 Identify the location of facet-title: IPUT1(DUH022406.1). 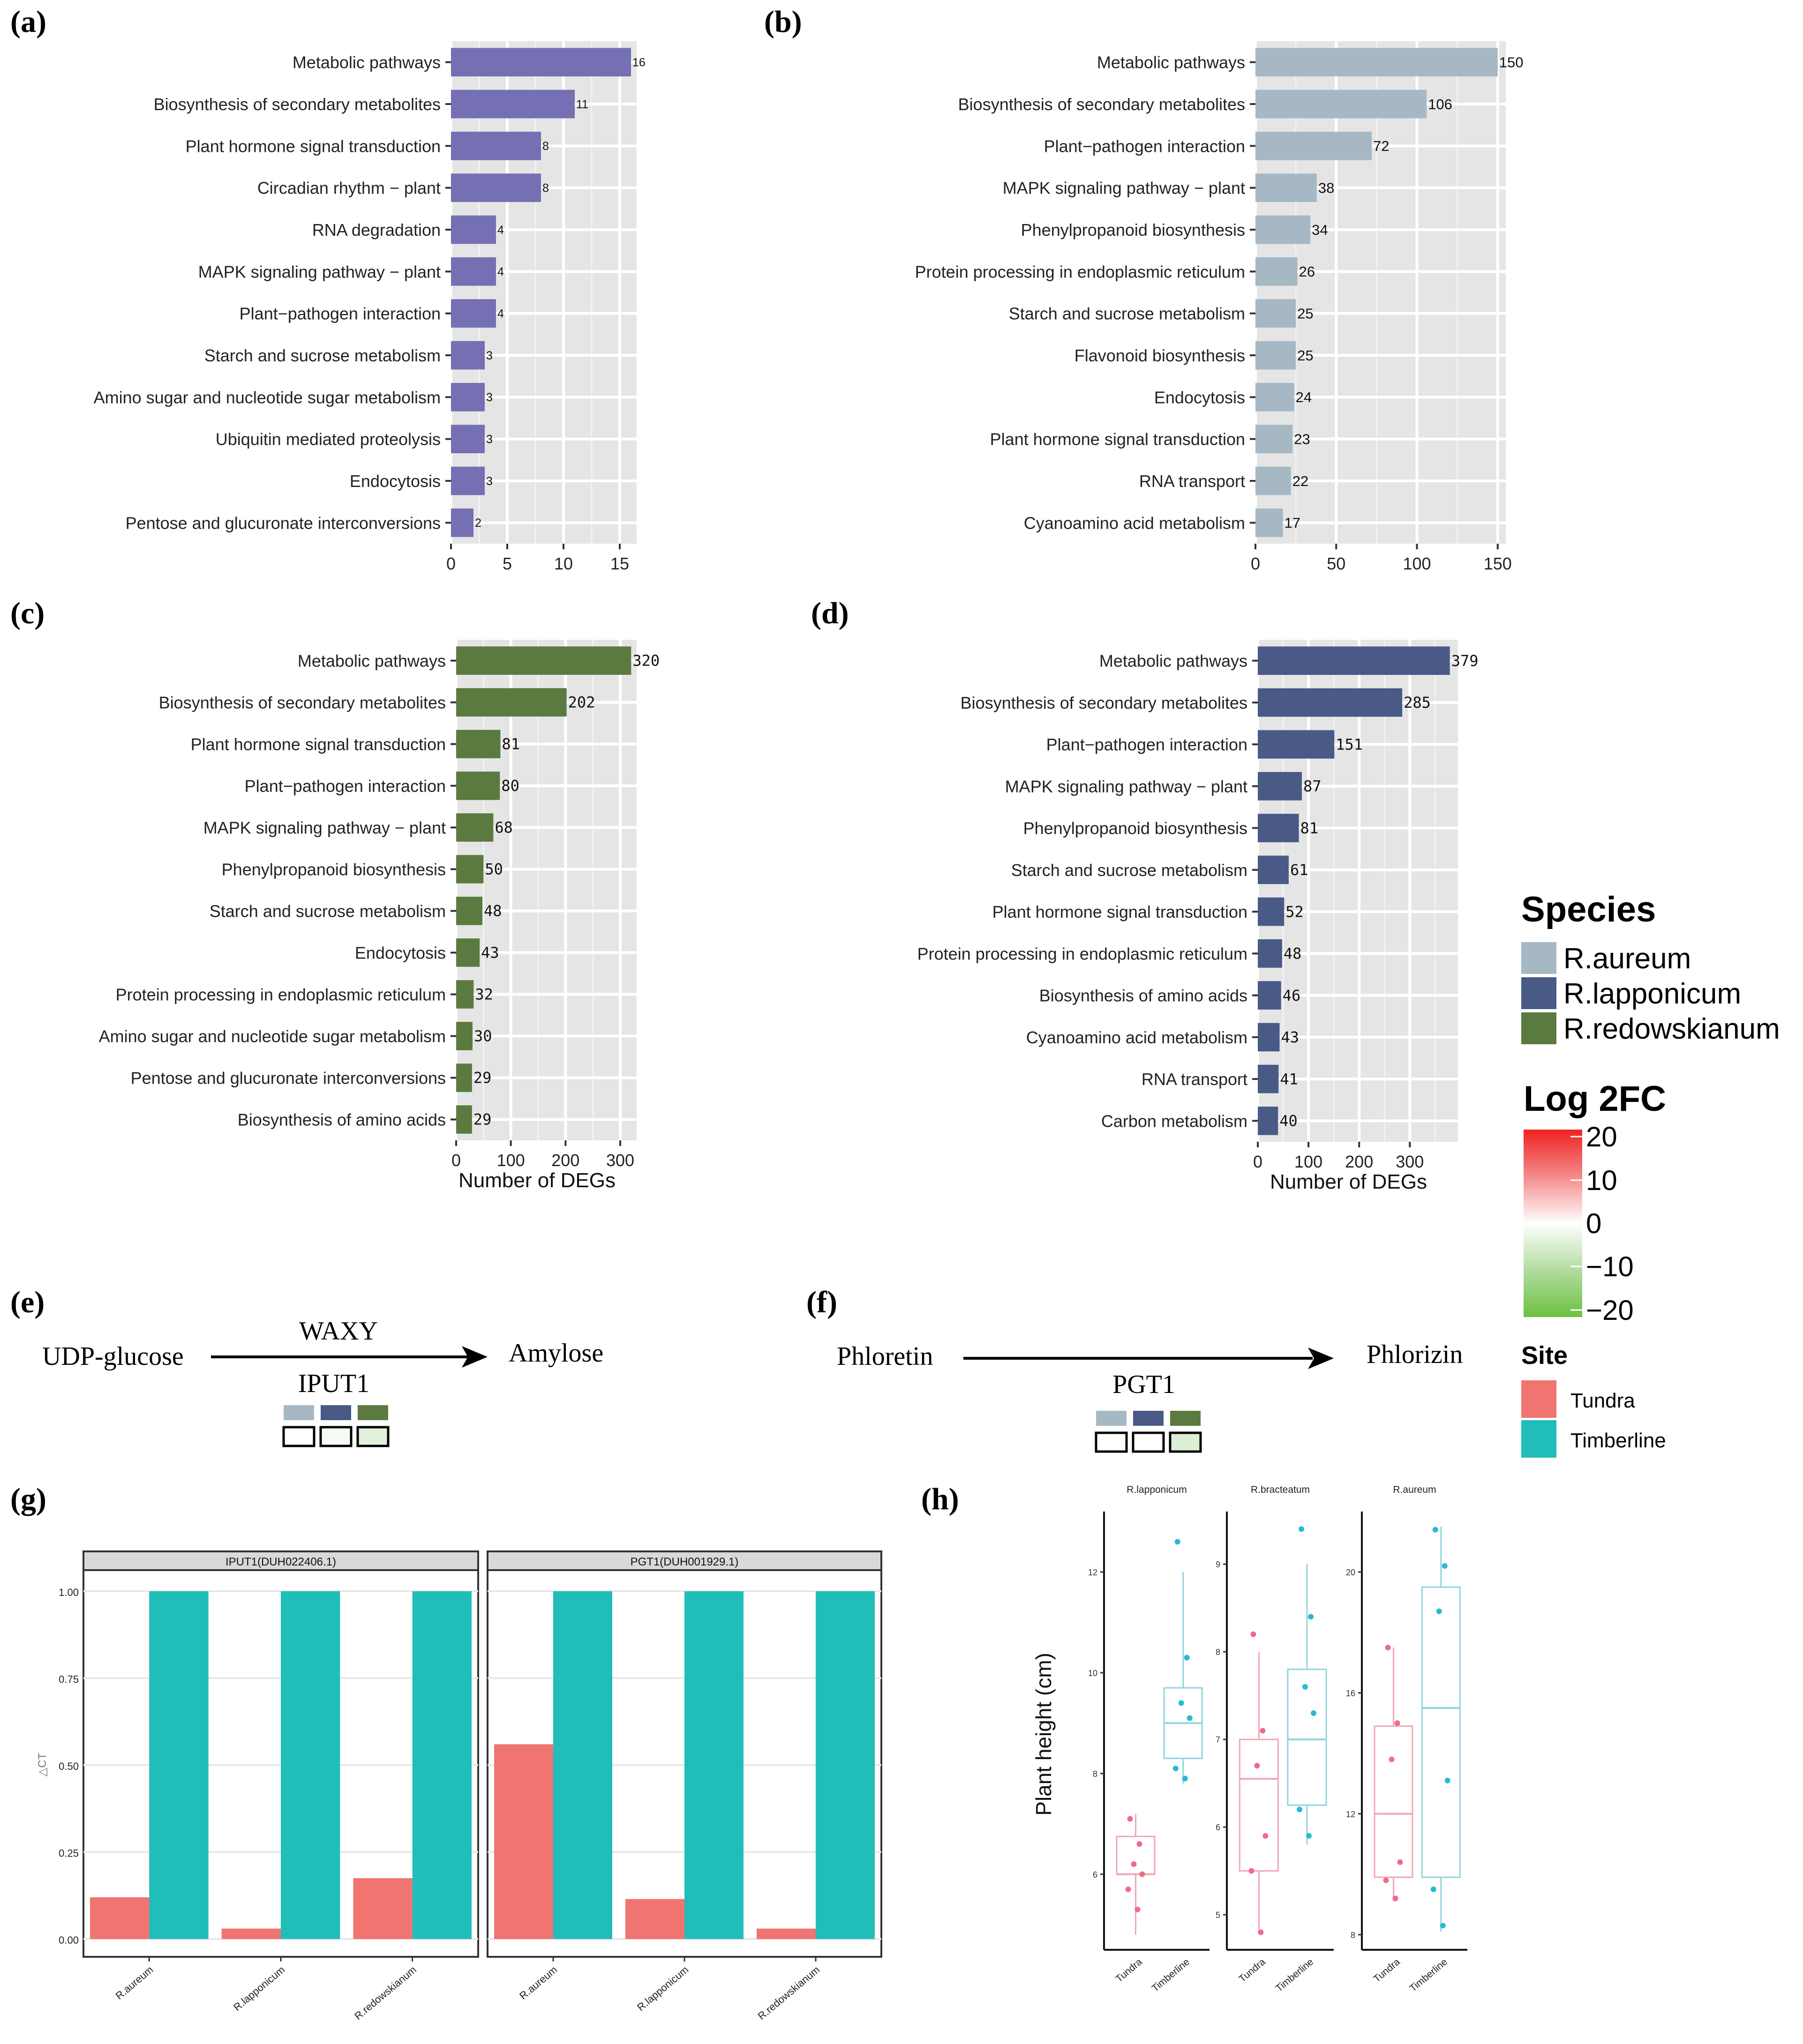
(280, 1562).